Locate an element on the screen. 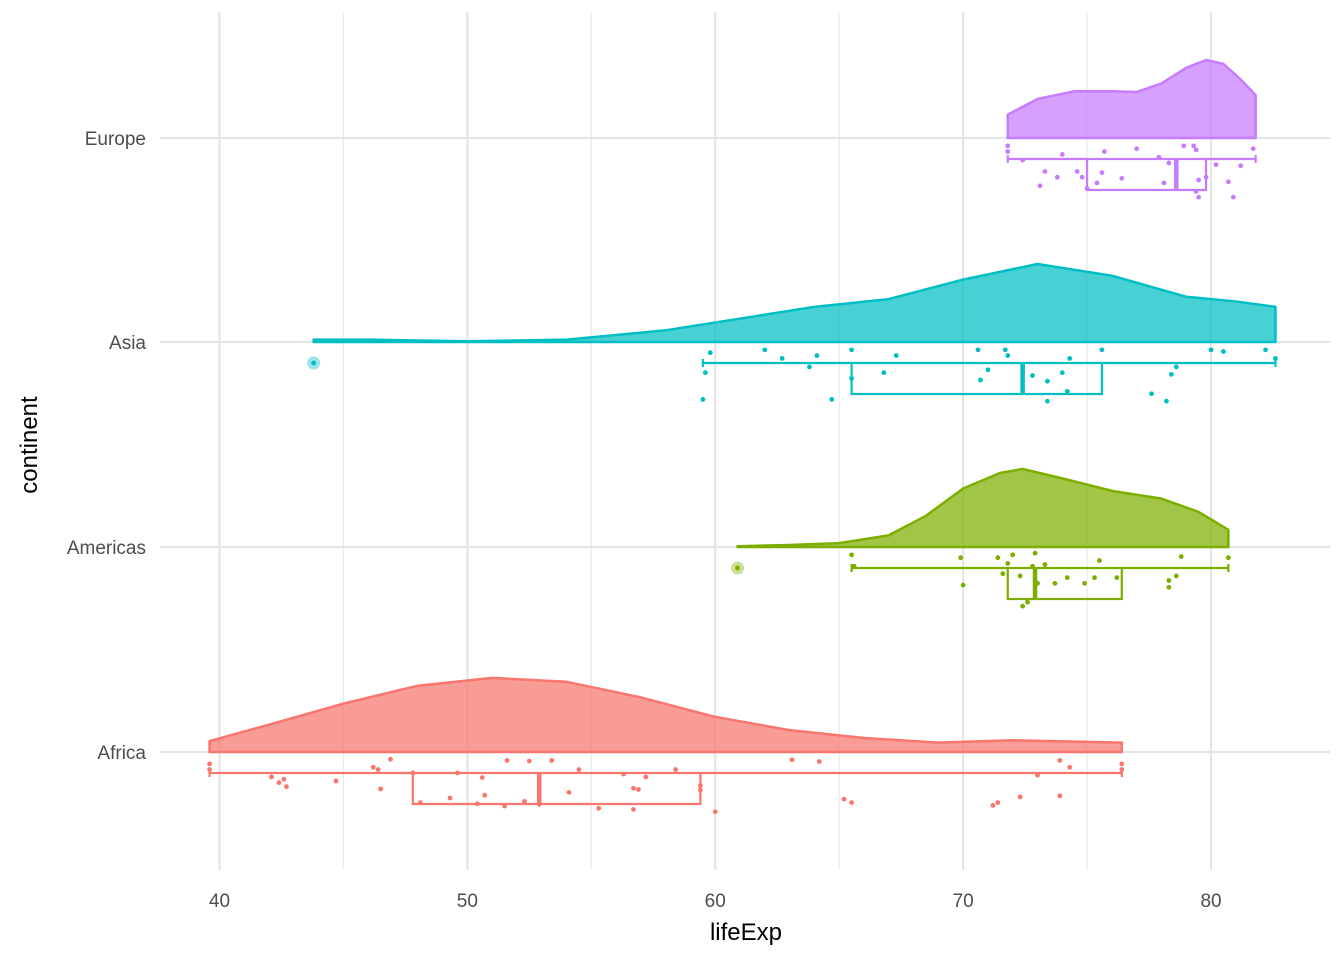 The height and width of the screenshot is (960, 1344). series-africa is located at coordinates (666, 745).